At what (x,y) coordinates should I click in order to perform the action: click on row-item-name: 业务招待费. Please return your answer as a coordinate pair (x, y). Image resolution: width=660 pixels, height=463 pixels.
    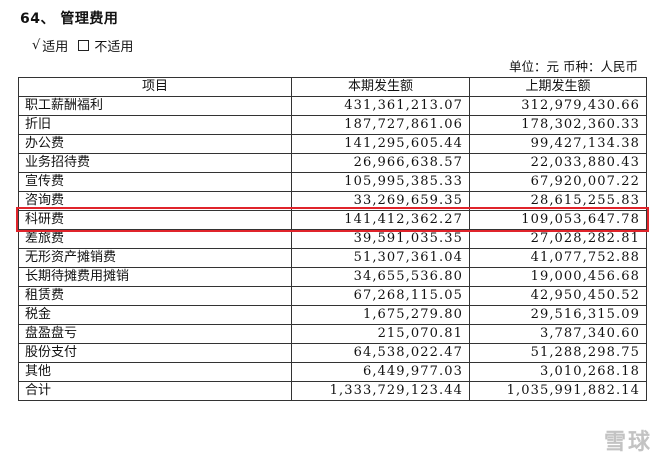
    Looking at the image, I should click on (155, 163).